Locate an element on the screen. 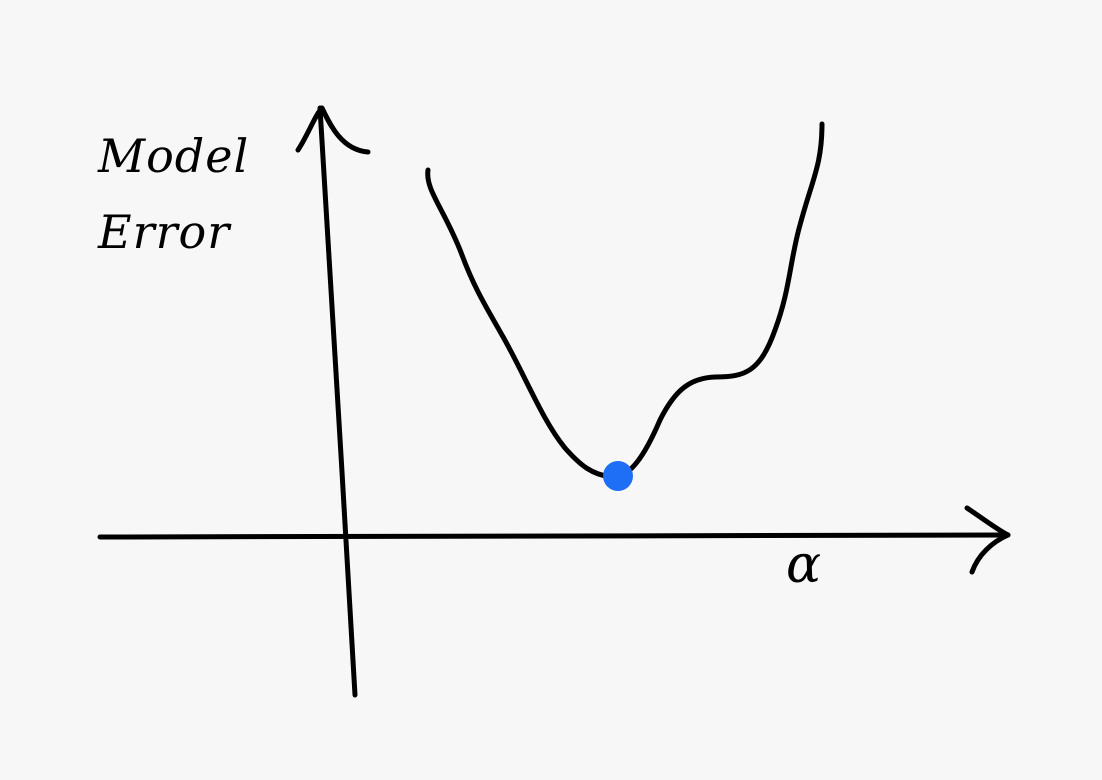 The width and height of the screenshot is (1102, 780). x-axis-label: α is located at coordinates (803, 565).